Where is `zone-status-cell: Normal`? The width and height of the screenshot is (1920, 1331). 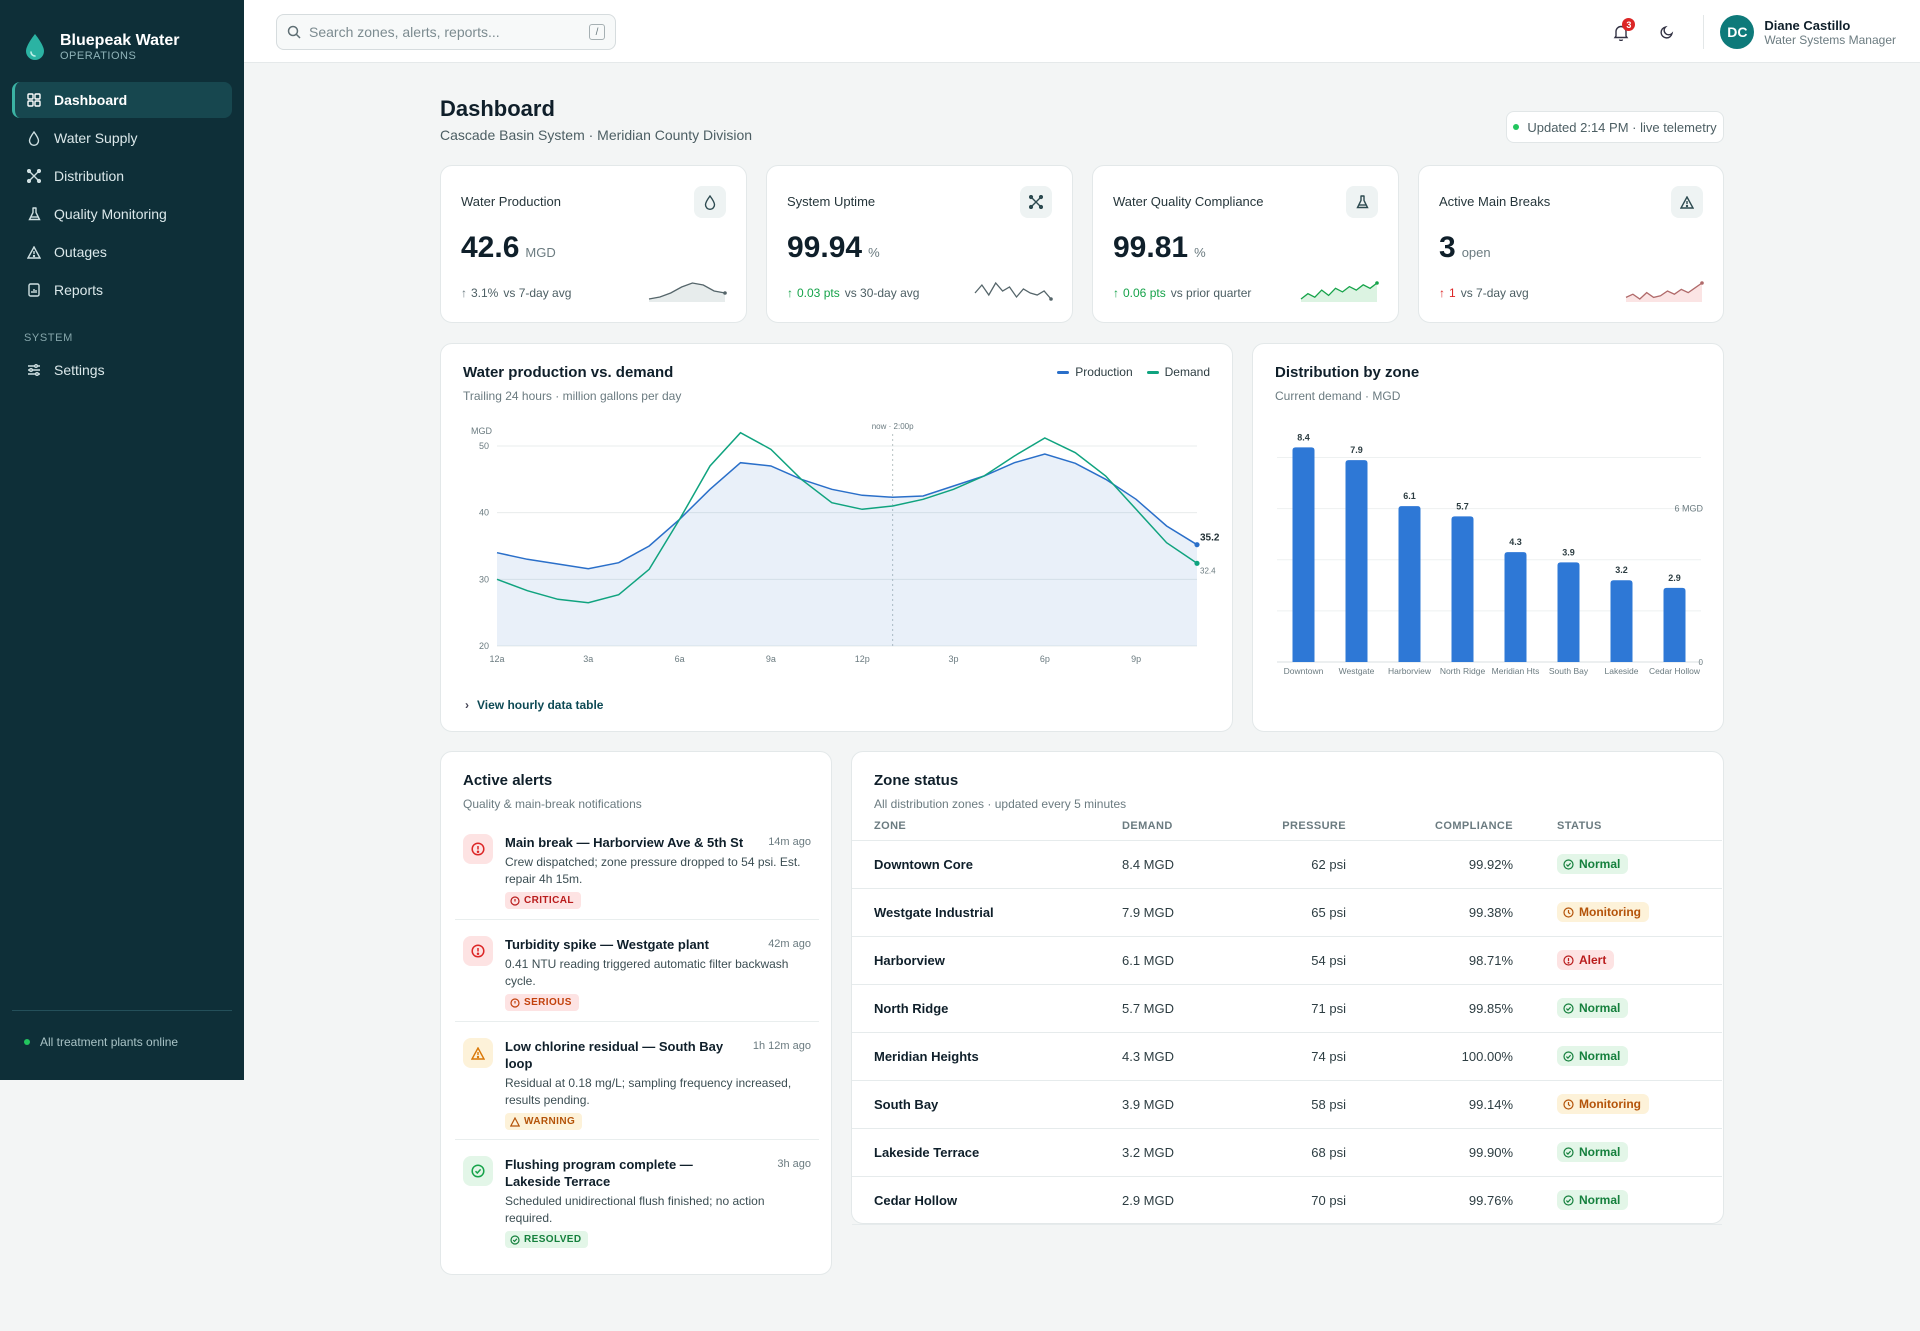 zone-status-cell: Normal is located at coordinates (1617, 1200).